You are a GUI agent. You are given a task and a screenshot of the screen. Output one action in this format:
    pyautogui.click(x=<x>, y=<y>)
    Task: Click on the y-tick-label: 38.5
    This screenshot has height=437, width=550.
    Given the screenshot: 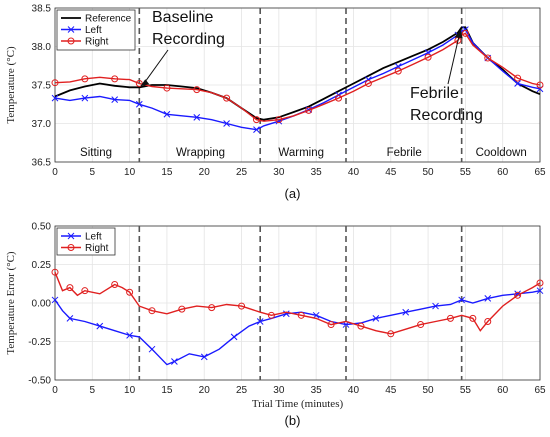 What is the action you would take?
    pyautogui.click(x=42, y=9)
    